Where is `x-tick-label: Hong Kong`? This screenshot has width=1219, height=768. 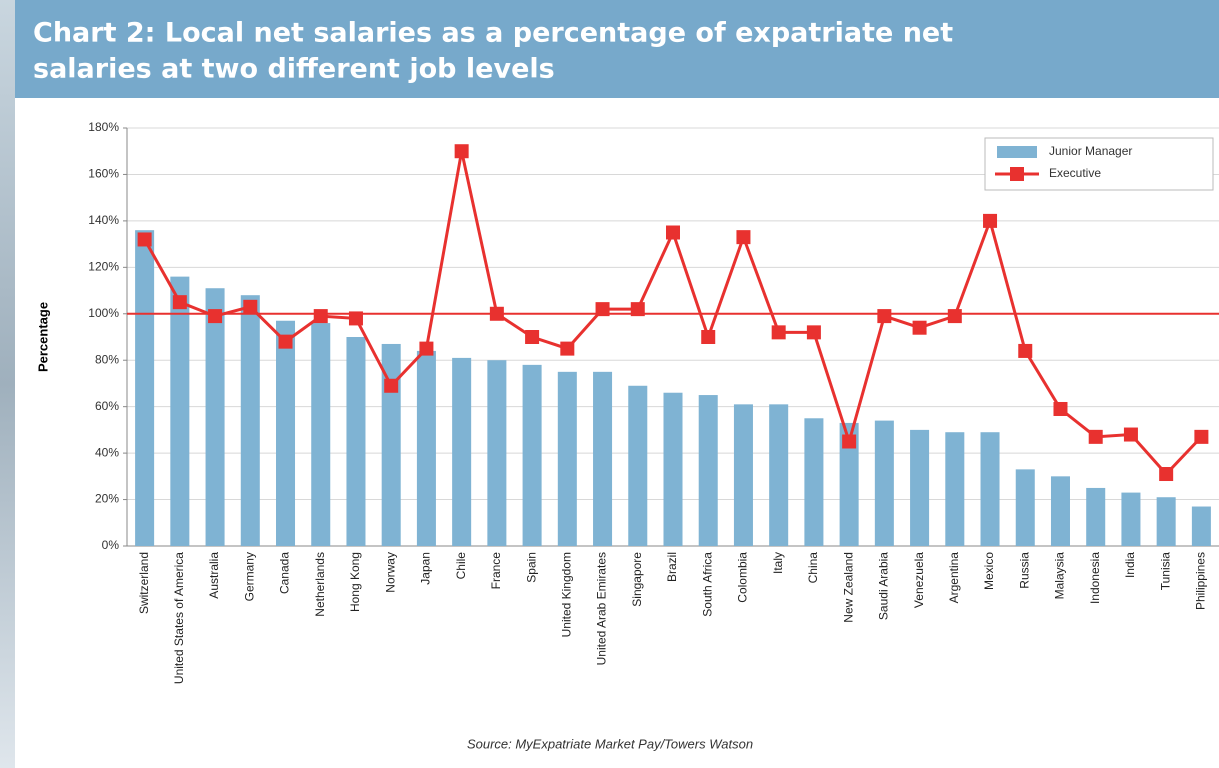
x-tick-label: Hong Kong is located at coordinates (355, 582).